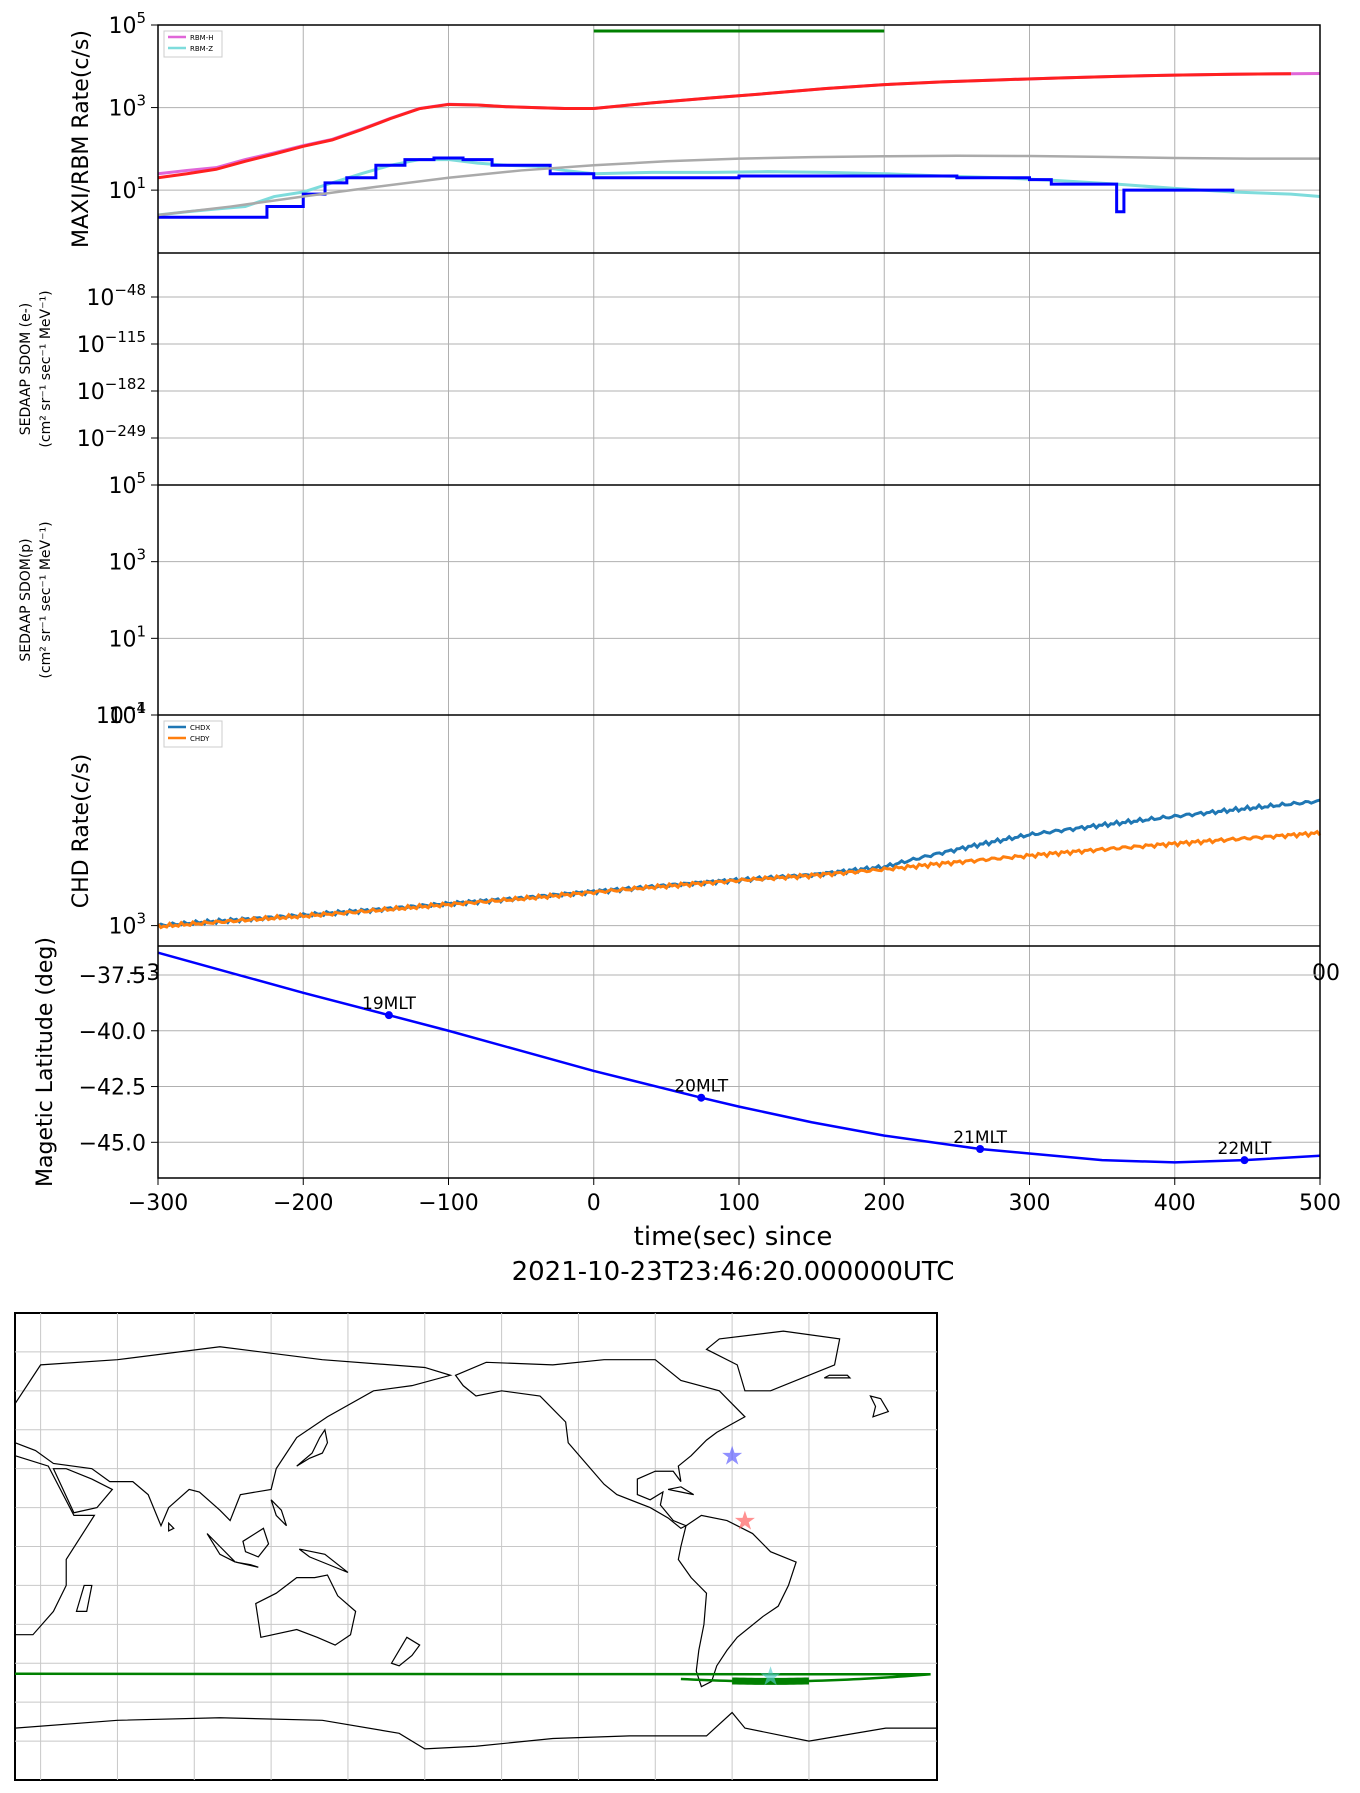  Describe the element at coordinates (773, 1361) in the screenshot. I see `coastline-greenland` at that location.